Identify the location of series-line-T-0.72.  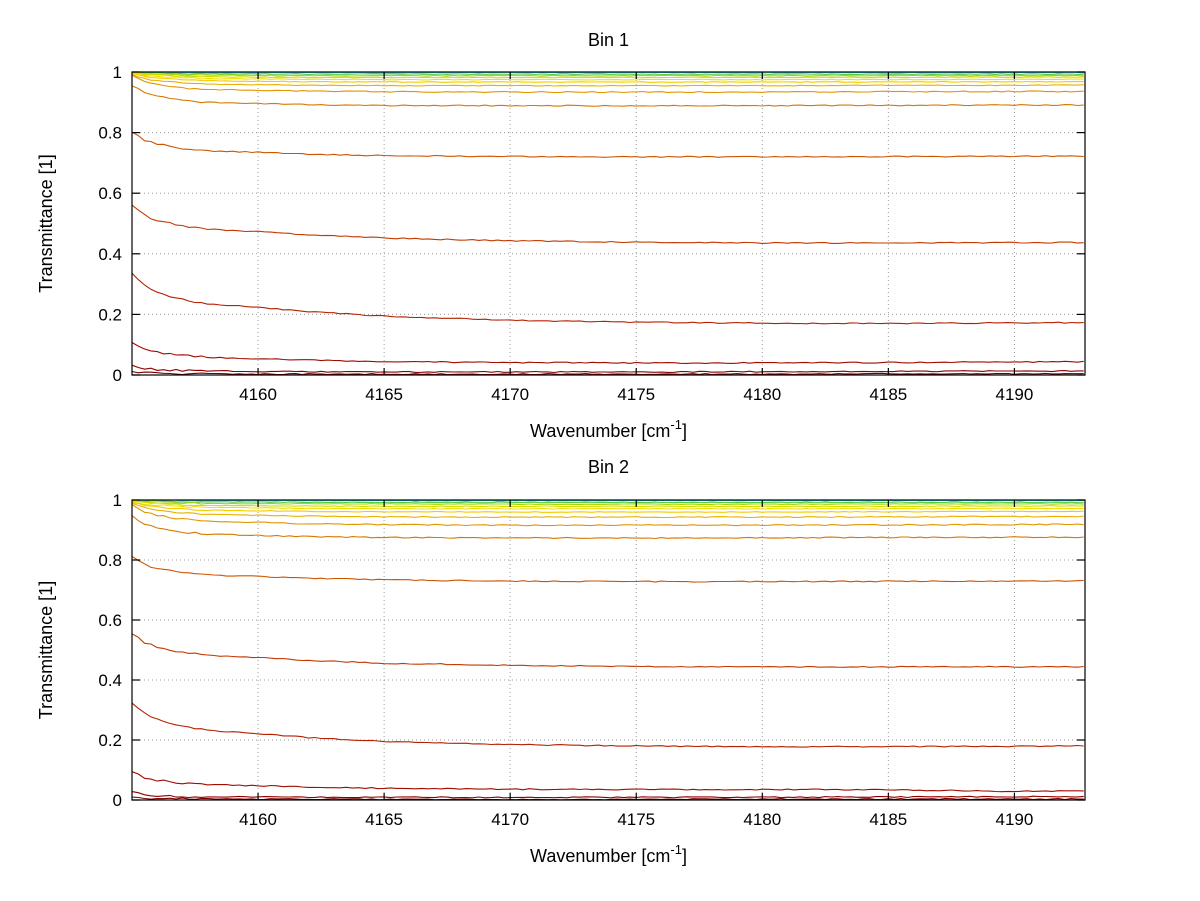
(607, 144).